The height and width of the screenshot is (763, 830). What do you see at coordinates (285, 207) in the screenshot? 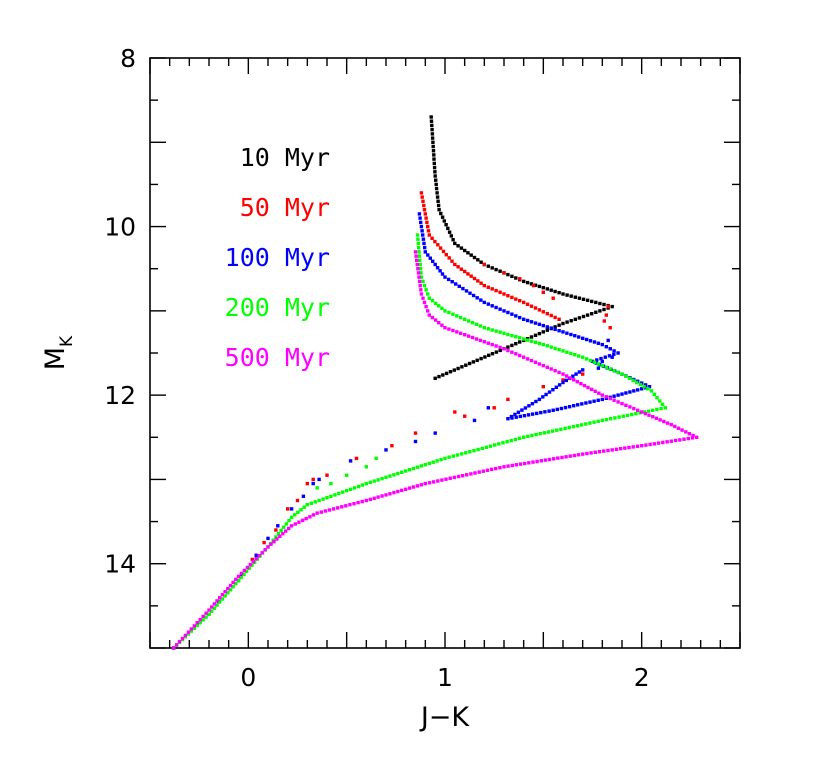
I see `legend-entry: 50 Myr` at bounding box center [285, 207].